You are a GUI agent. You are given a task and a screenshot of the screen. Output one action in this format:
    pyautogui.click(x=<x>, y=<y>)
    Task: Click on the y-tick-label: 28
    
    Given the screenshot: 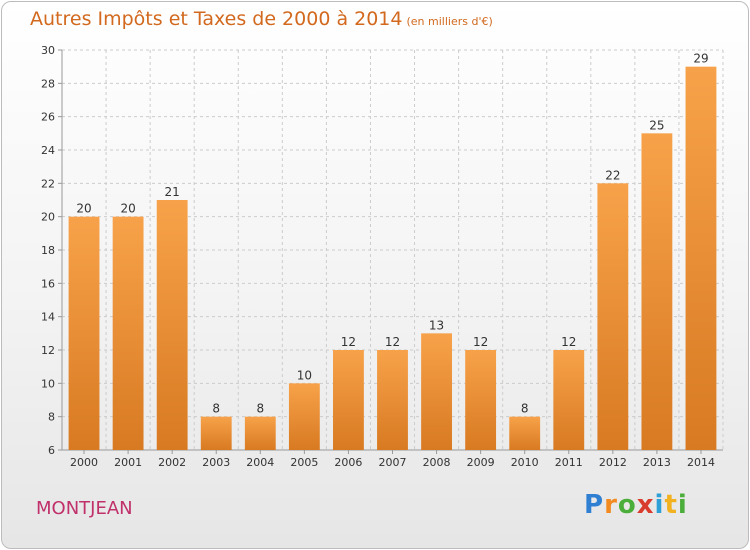 What is the action you would take?
    pyautogui.click(x=48, y=83)
    